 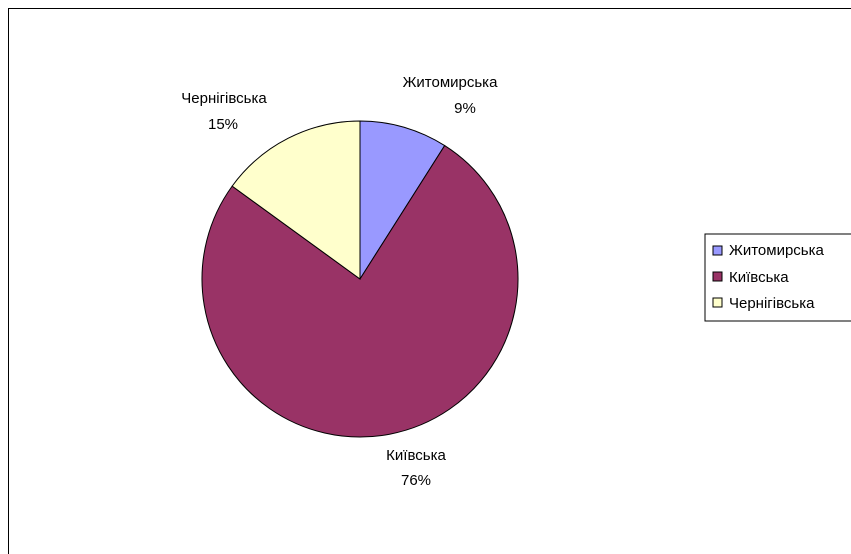 What do you see at coordinates (717, 276) in the screenshot?
I see `legend-swatch-kyivska` at bounding box center [717, 276].